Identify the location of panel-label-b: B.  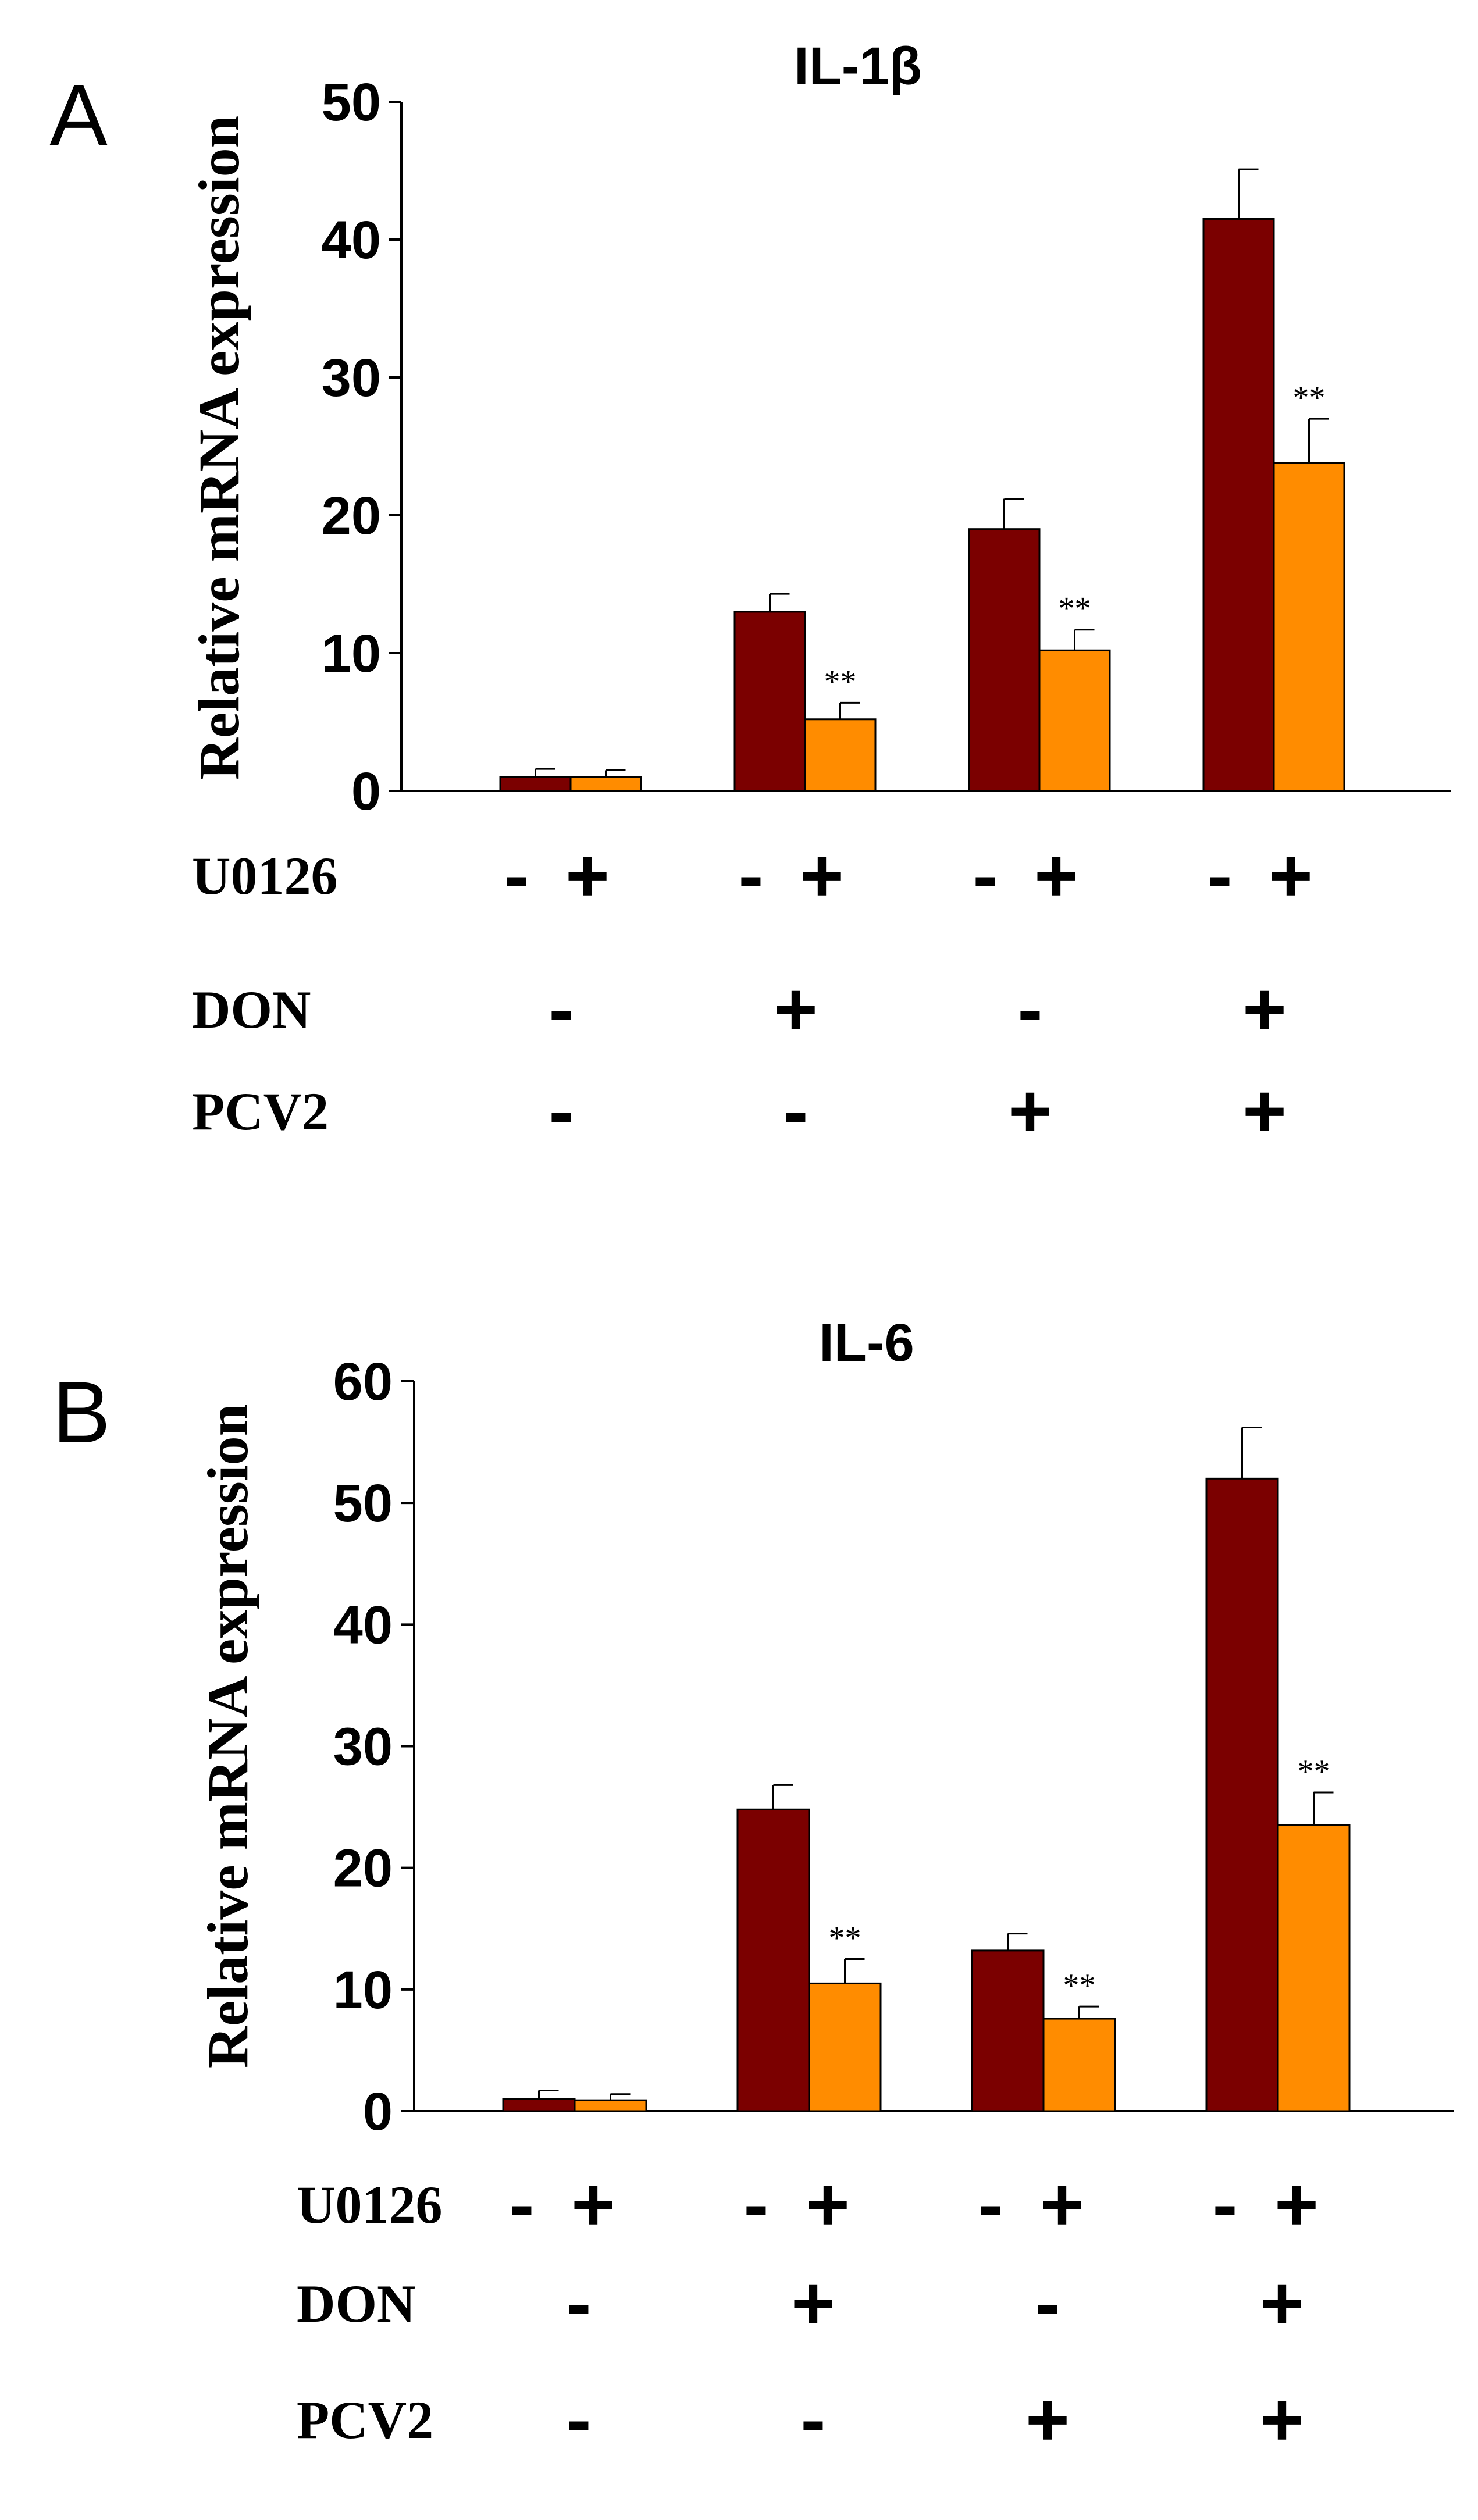
(81, 1412).